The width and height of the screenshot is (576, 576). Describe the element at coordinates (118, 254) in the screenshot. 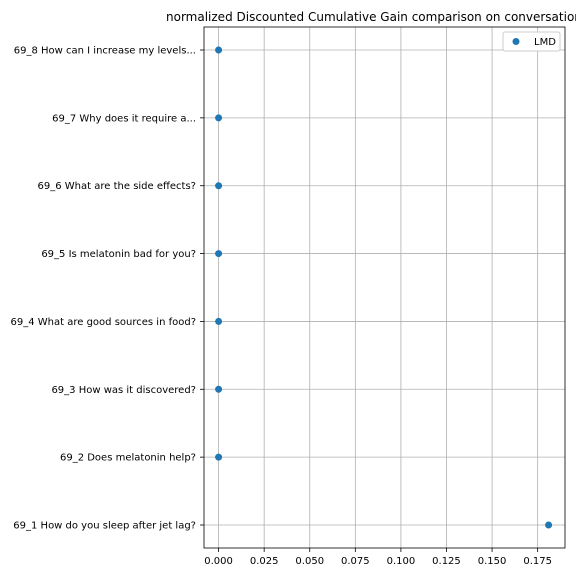

I see `y-tick-label: 69_5 Is melatonin bad for you?` at that location.